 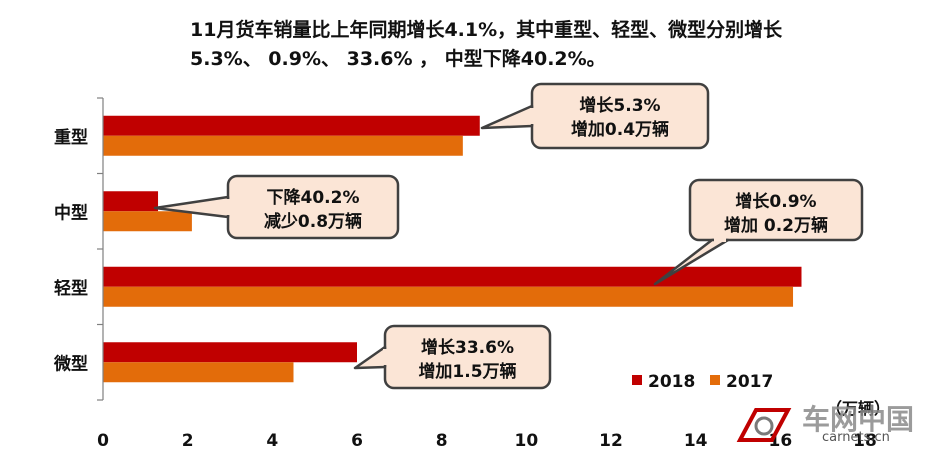 What do you see at coordinates (865, 441) in the screenshot?
I see `x-tick-label-18: 18` at bounding box center [865, 441].